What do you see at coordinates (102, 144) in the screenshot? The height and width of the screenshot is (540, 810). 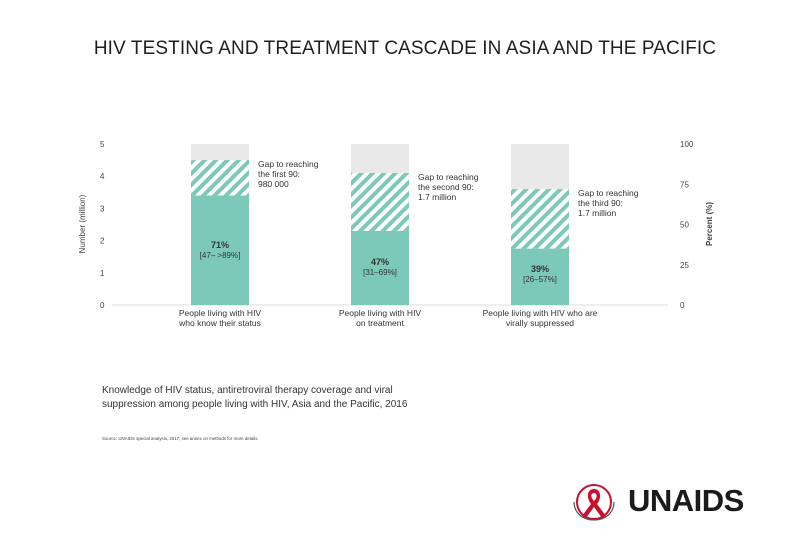 I see `y-tick-label: 5` at bounding box center [102, 144].